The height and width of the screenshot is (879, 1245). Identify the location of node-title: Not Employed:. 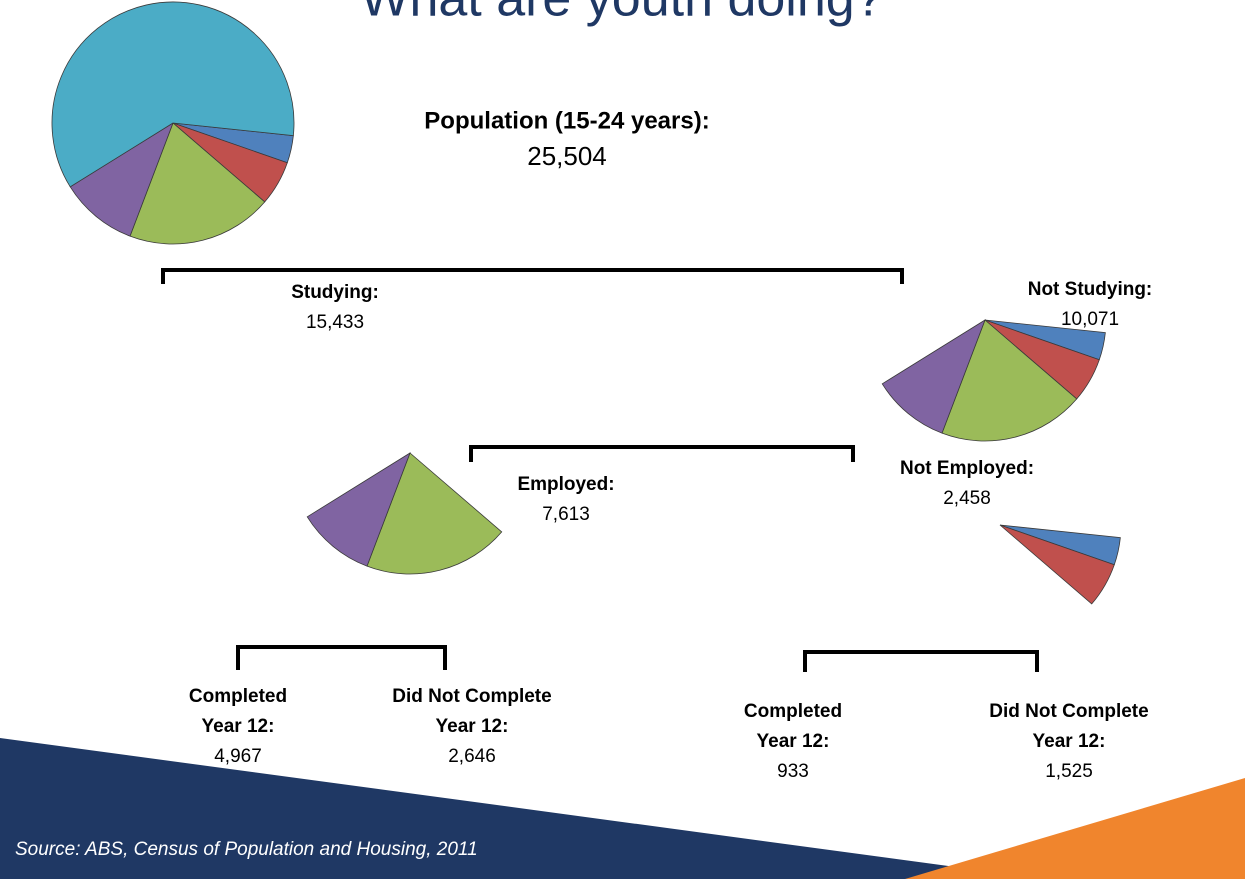
(967, 468).